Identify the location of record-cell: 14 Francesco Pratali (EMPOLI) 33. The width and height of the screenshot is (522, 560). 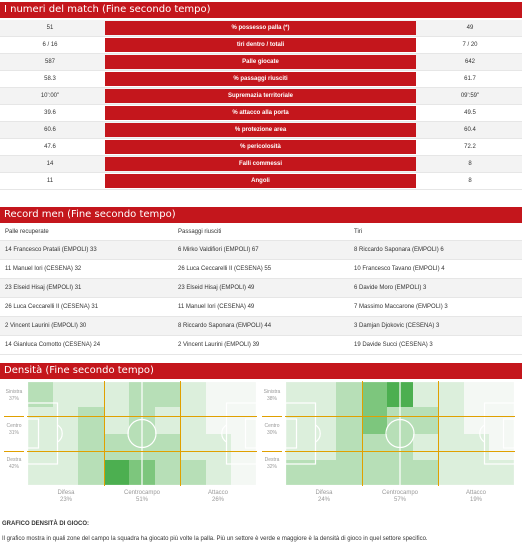
(51, 250).